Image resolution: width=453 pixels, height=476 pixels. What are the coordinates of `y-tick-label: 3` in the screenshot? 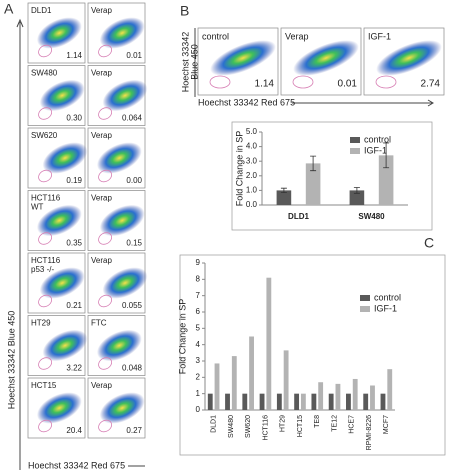 It's located at (198, 360).